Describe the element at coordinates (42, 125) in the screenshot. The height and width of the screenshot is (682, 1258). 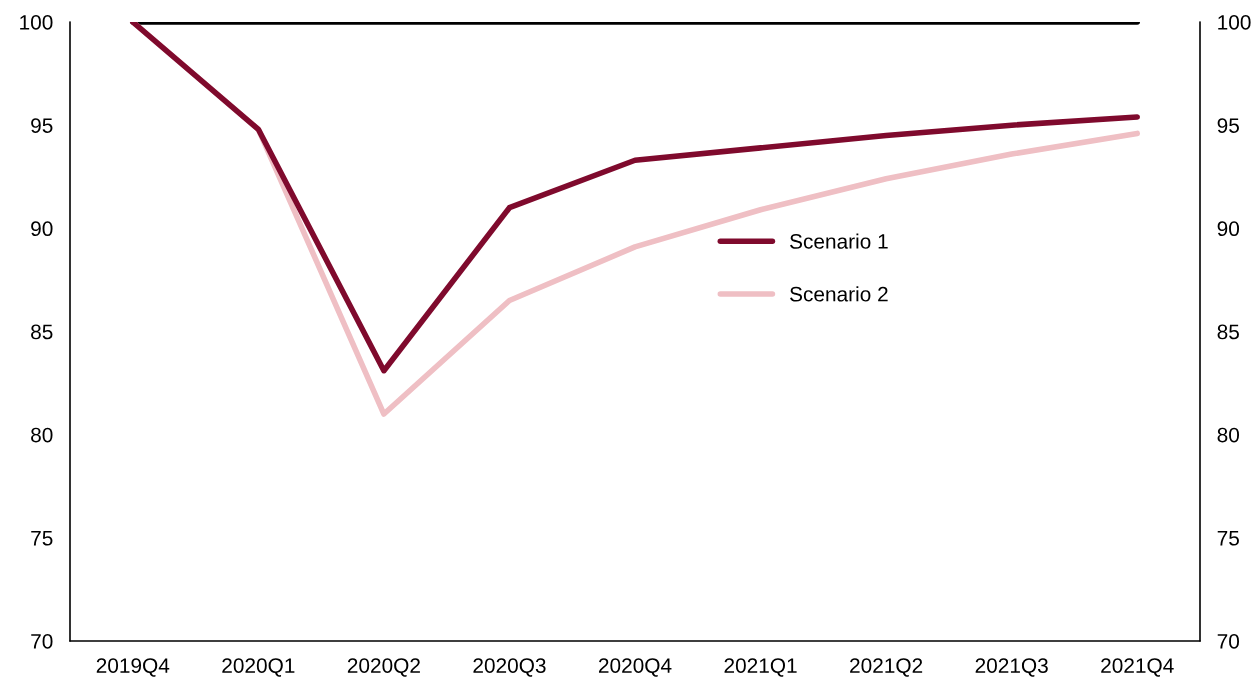
I see `y-tick-label: 95` at that location.